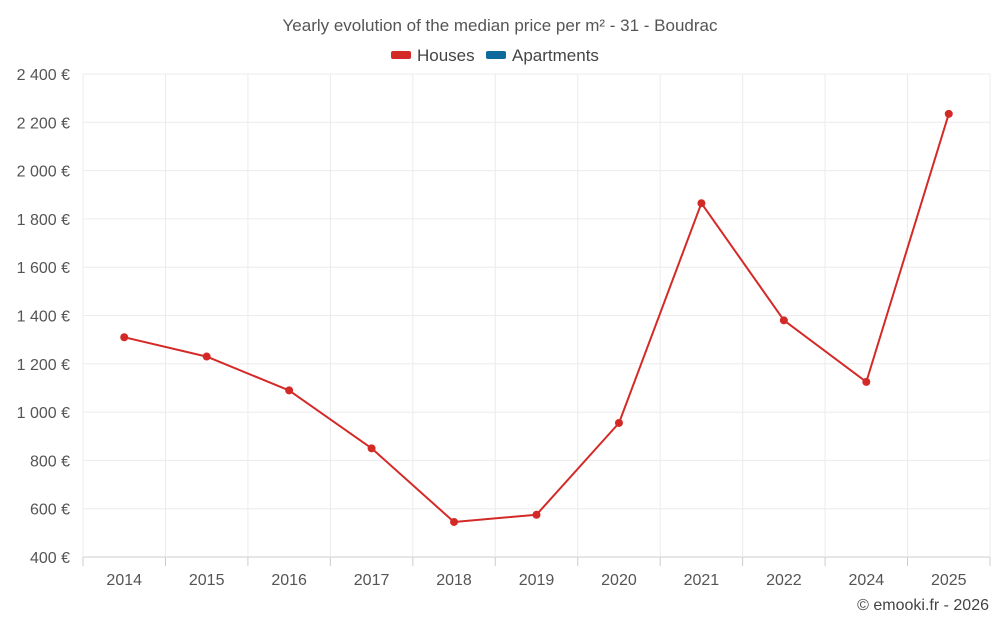 The width and height of the screenshot is (1000, 630). What do you see at coordinates (43, 365) in the screenshot?
I see `y-tick-label: 1 200 €` at bounding box center [43, 365].